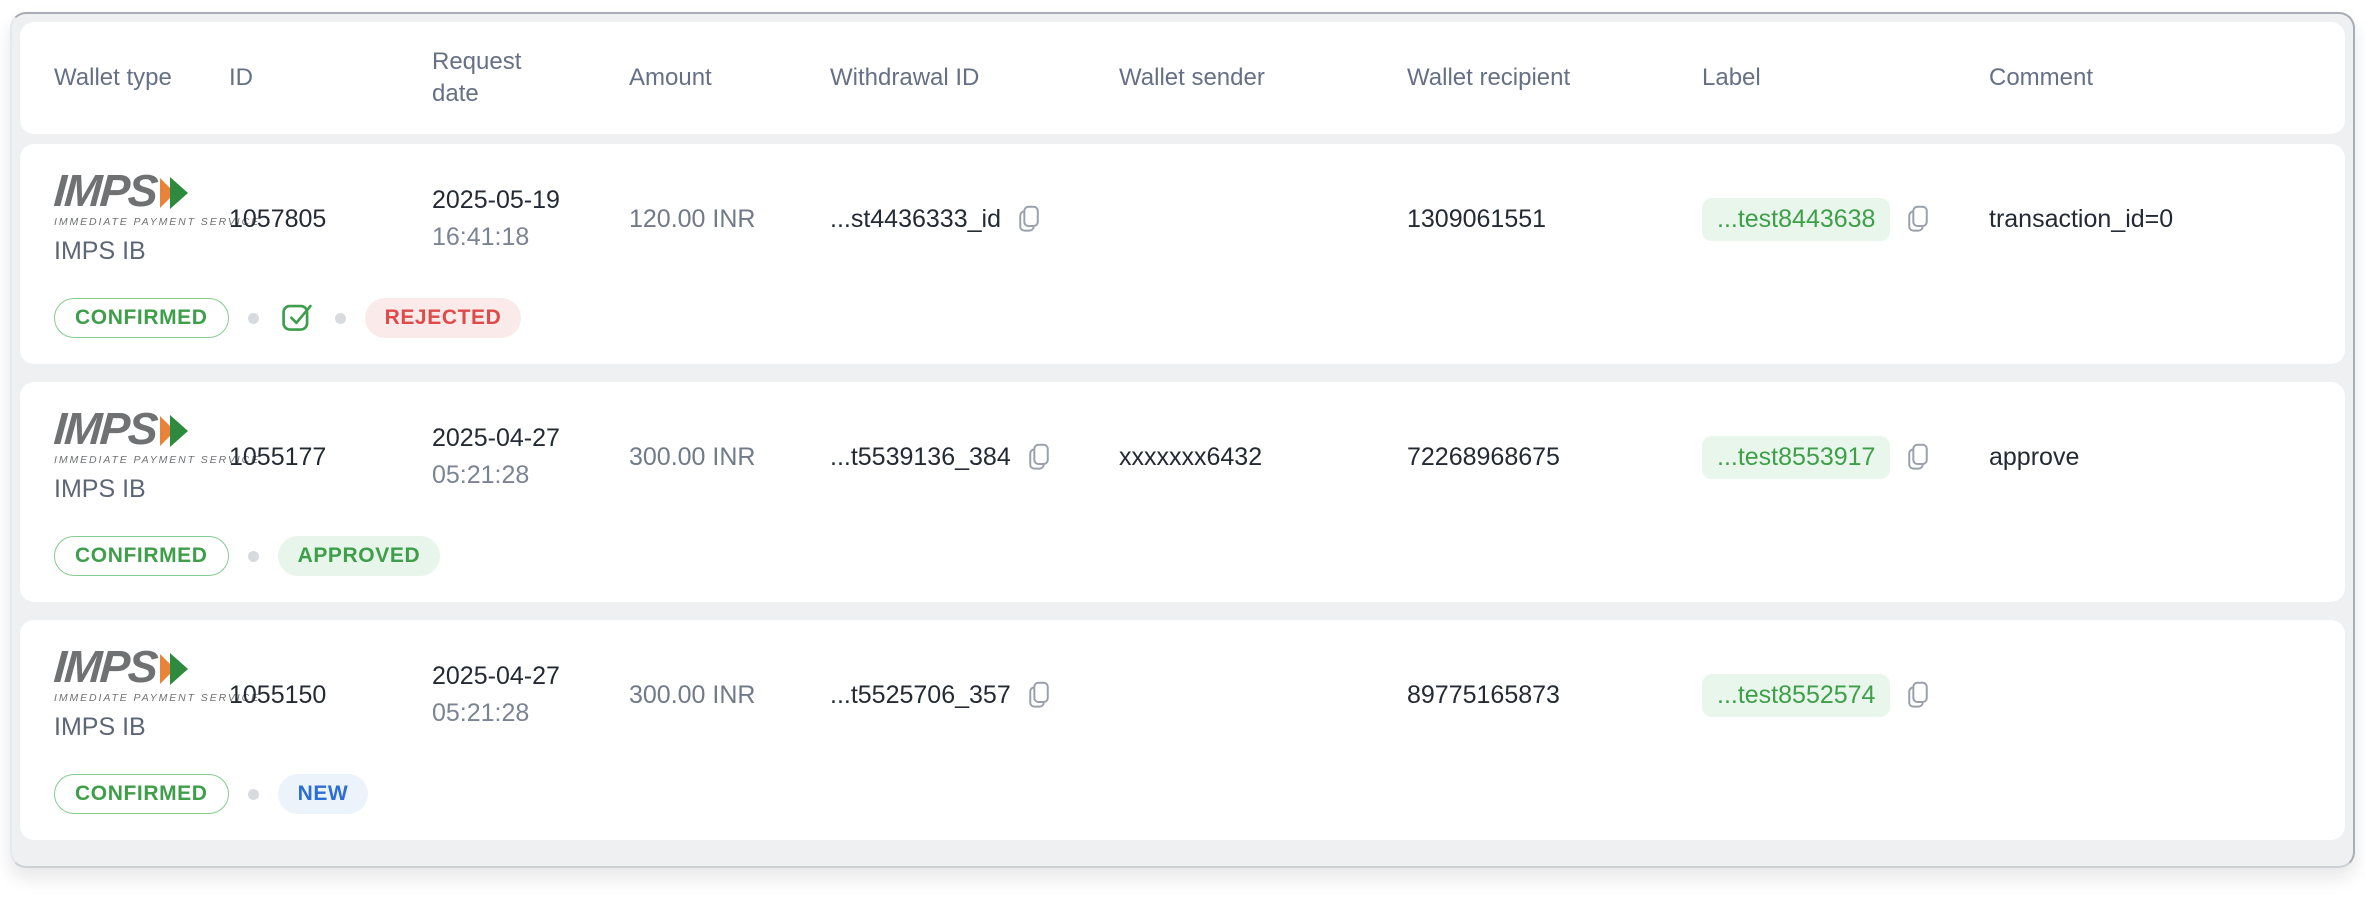 The height and width of the screenshot is (899, 2365). What do you see at coordinates (443, 318) in the screenshot?
I see `status-badge-rejected: REJECTED` at bounding box center [443, 318].